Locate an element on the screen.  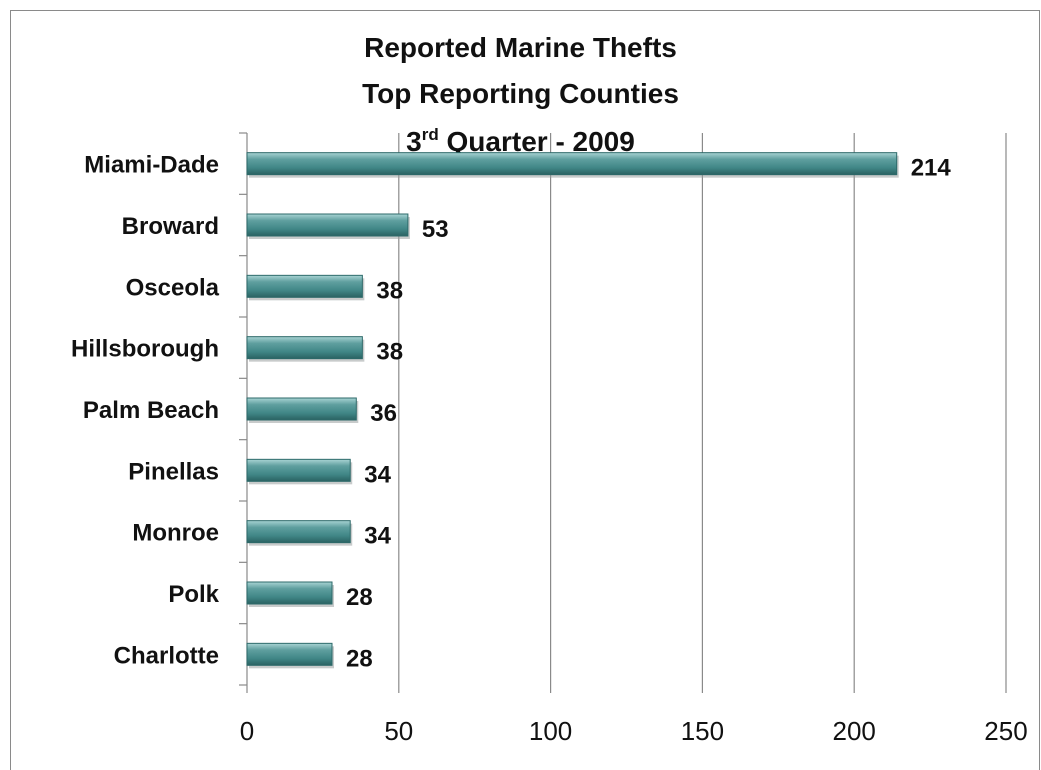
x-tick-label: 250 is located at coordinates (1005, 731).